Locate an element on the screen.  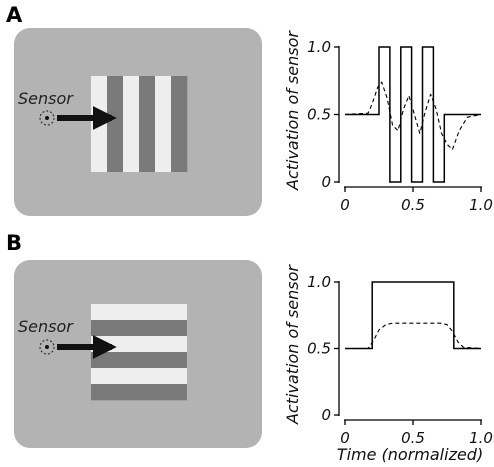
sensor-icon-b is located at coordinates (47, 347).